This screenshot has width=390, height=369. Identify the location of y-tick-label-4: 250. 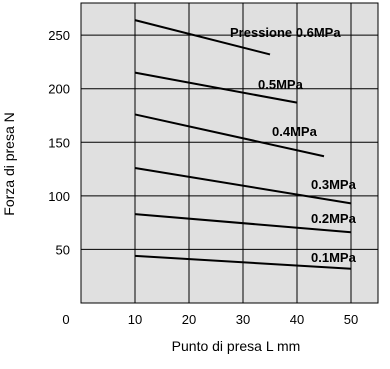
(59, 35).